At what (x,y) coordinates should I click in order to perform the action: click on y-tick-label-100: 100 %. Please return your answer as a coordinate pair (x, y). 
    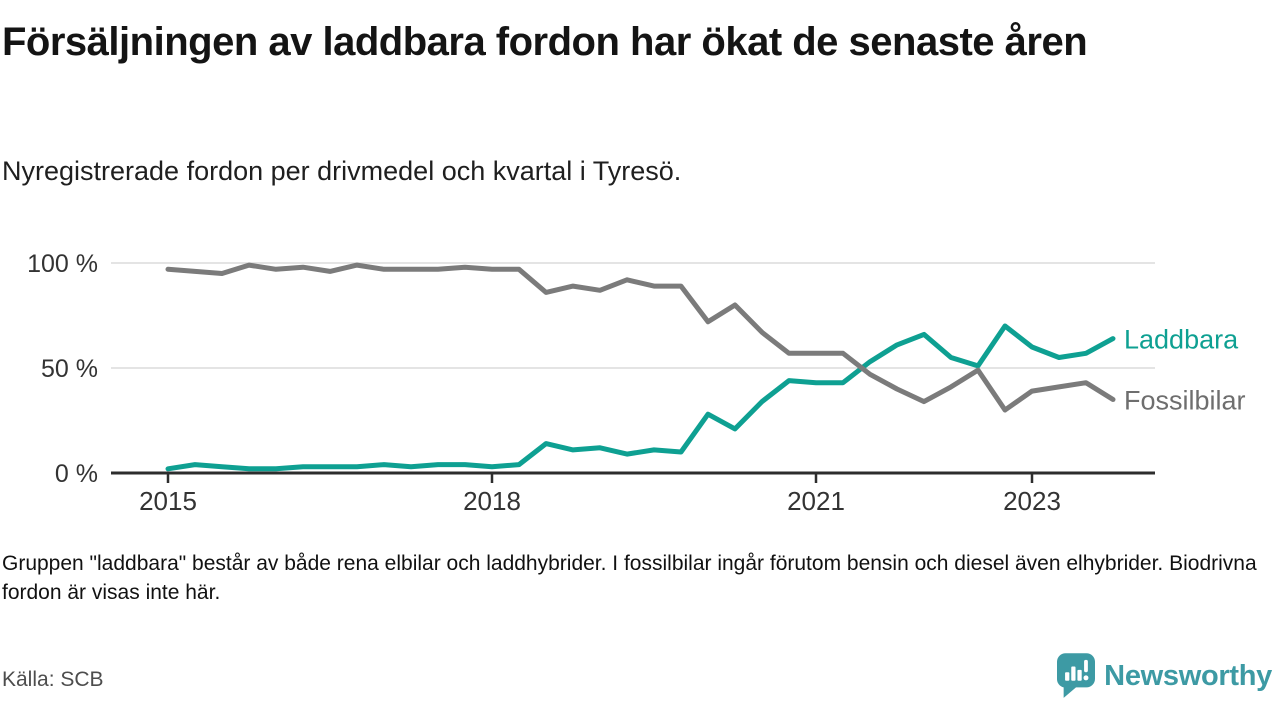
    Looking at the image, I should click on (62, 264).